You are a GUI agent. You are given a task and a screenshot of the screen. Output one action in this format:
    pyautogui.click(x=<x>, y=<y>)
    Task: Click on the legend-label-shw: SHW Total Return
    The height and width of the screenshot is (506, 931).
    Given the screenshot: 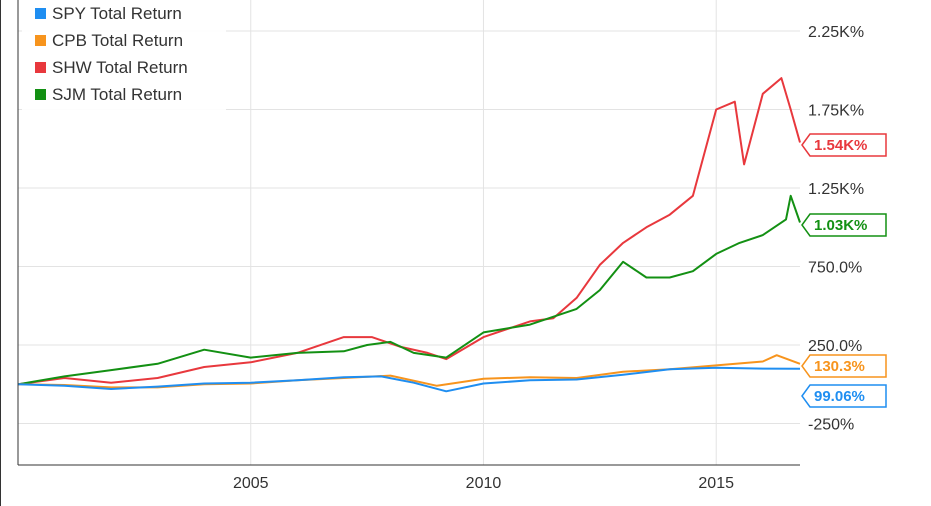 What is the action you would take?
    pyautogui.click(x=120, y=67)
    